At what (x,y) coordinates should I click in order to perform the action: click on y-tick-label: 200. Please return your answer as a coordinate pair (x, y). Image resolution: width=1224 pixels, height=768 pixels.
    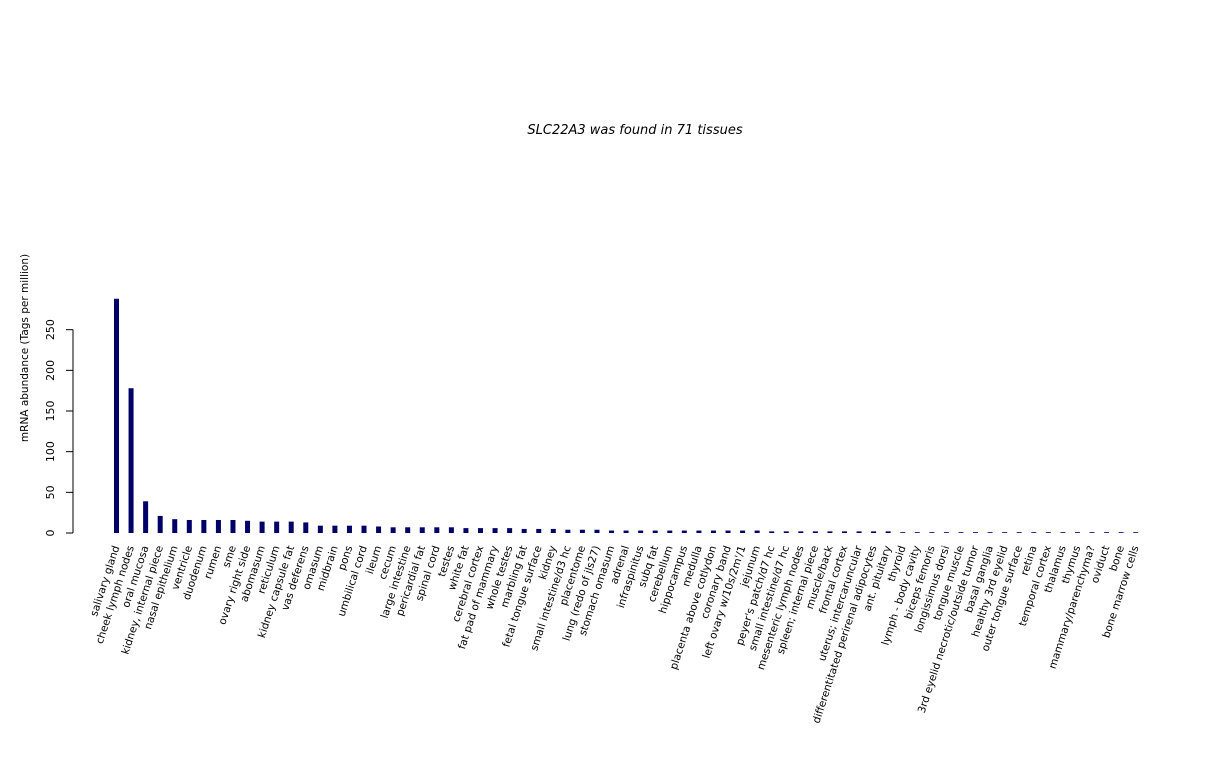
    Looking at the image, I should click on (50, 370).